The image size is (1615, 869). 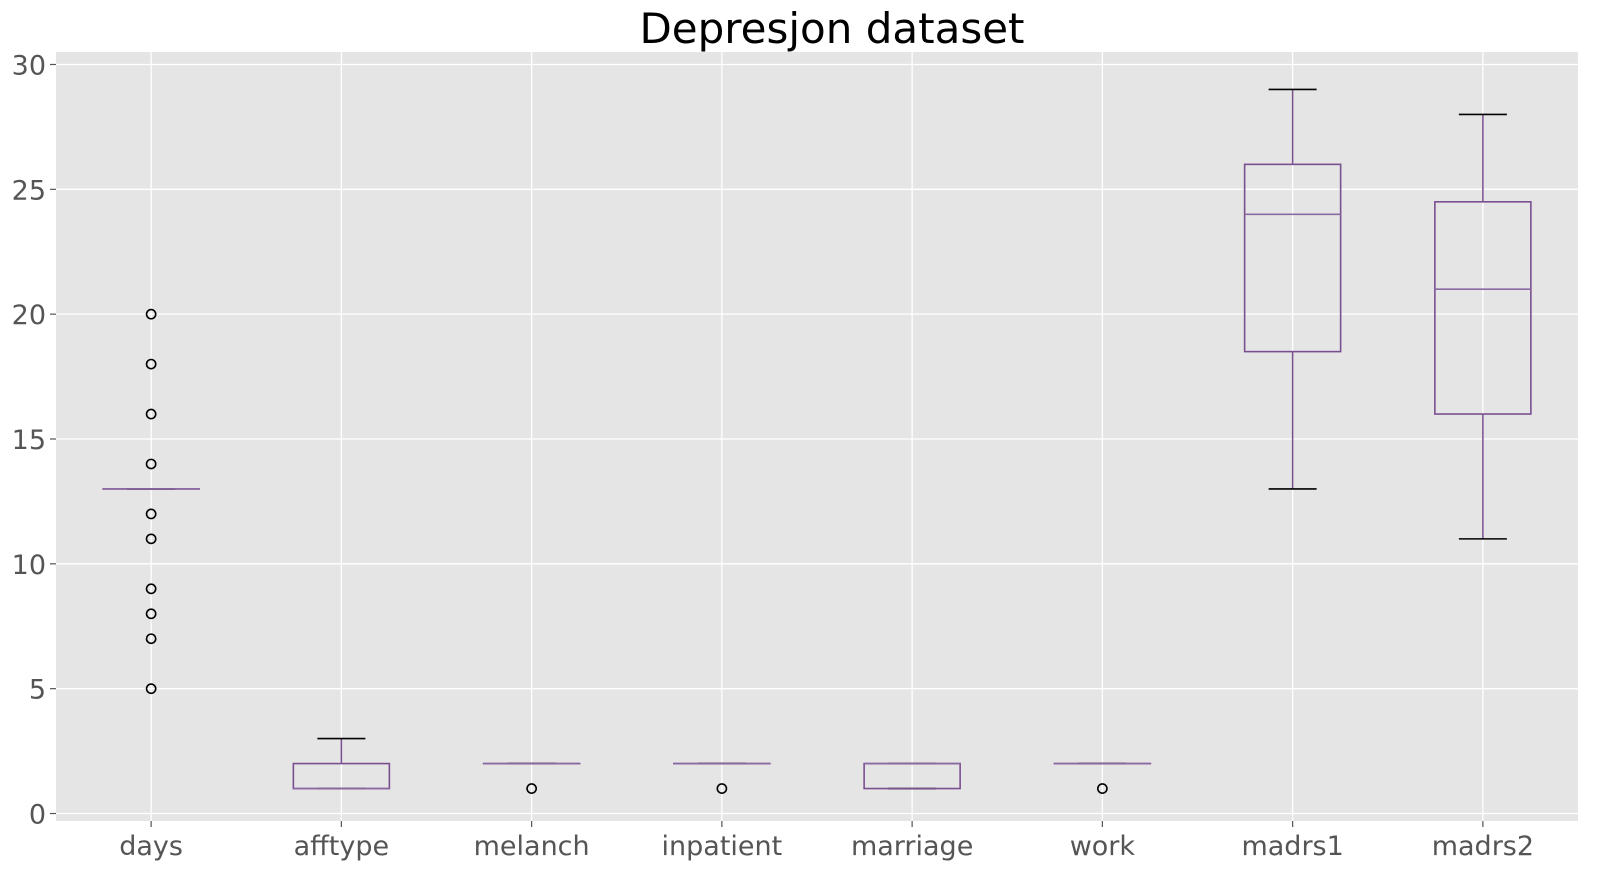 What do you see at coordinates (532, 846) in the screenshot?
I see `x-tick-label: melanch` at bounding box center [532, 846].